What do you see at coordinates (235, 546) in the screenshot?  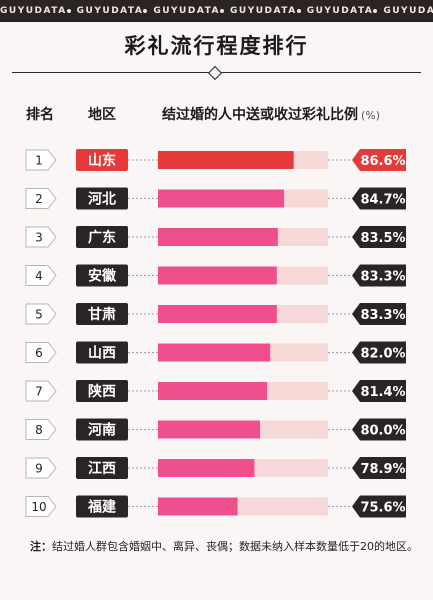 I see `footnote-text: 结过婚人群包含婚姻中、离异、丧偶；数据未纳入样本数量低于20的地区。` at bounding box center [235, 546].